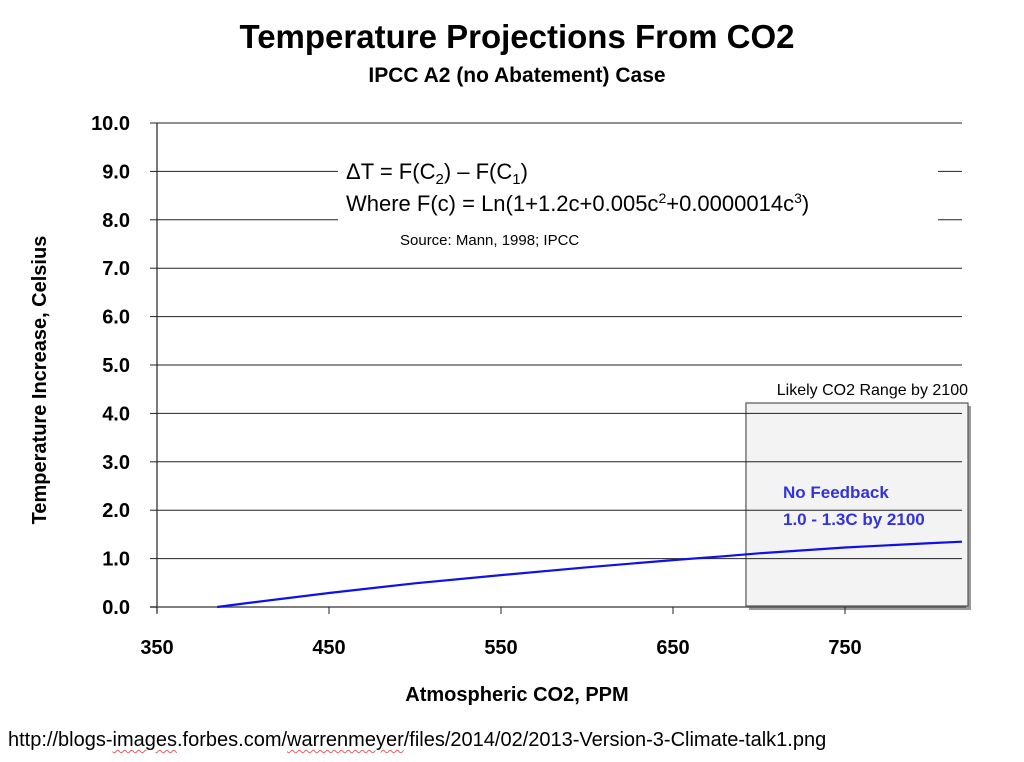 The image size is (1024, 762). What do you see at coordinates (232, 740) in the screenshot?
I see `url-part: .forbes.com/` at bounding box center [232, 740].